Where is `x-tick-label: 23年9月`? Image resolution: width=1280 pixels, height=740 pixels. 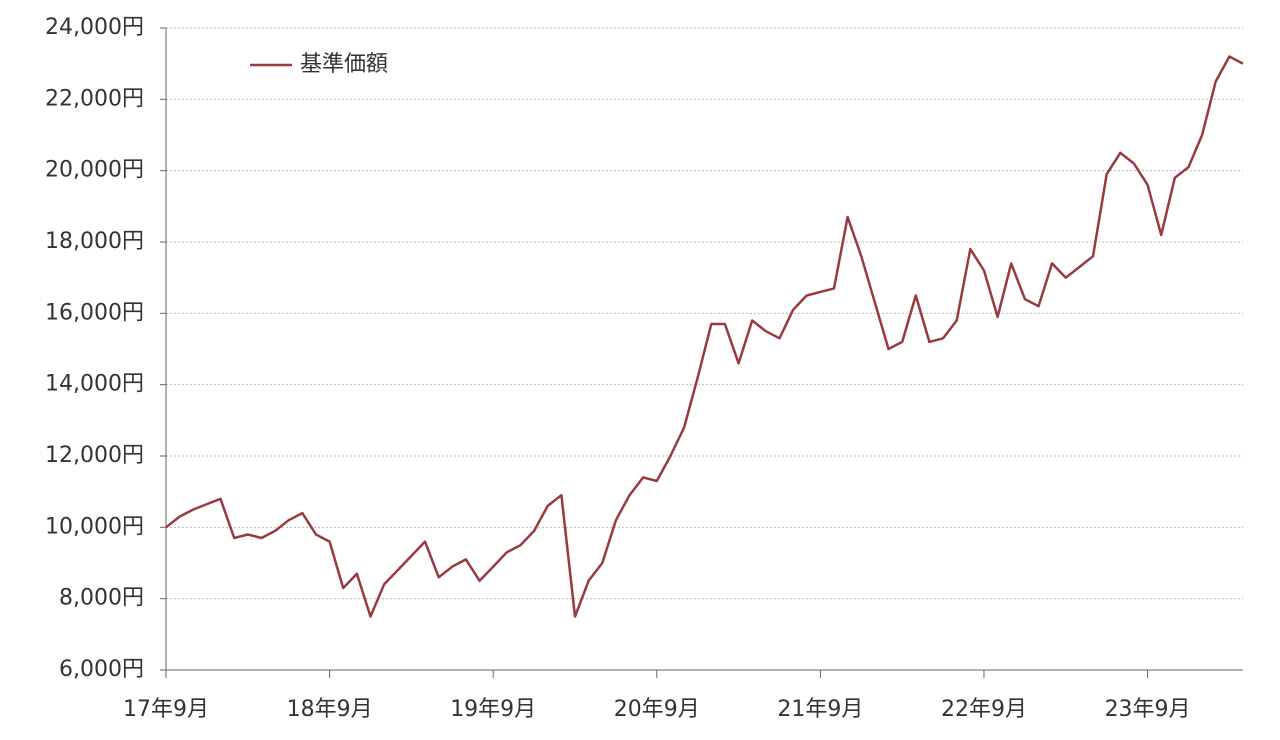
x-tick-label: 23年9月 is located at coordinates (1148, 709).